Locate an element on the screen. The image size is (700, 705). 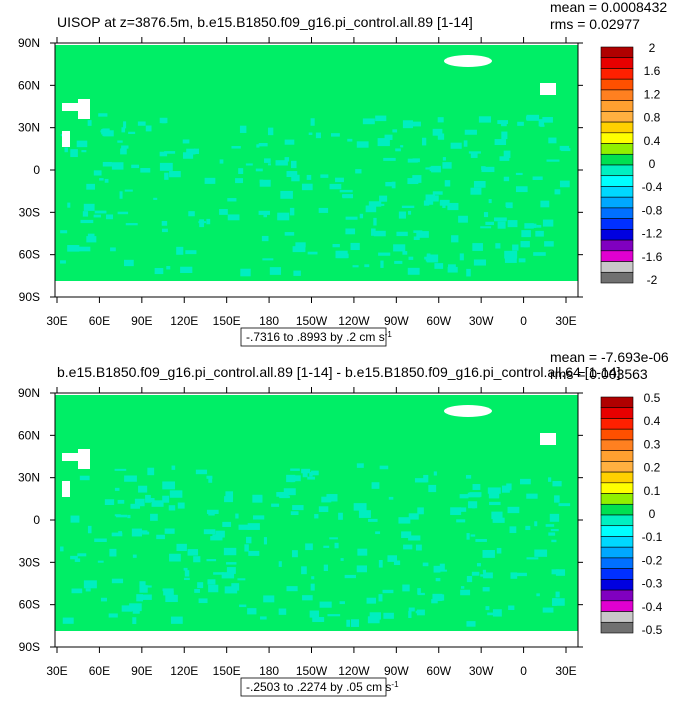
colorbar-label: 2 is located at coordinates (652, 48).